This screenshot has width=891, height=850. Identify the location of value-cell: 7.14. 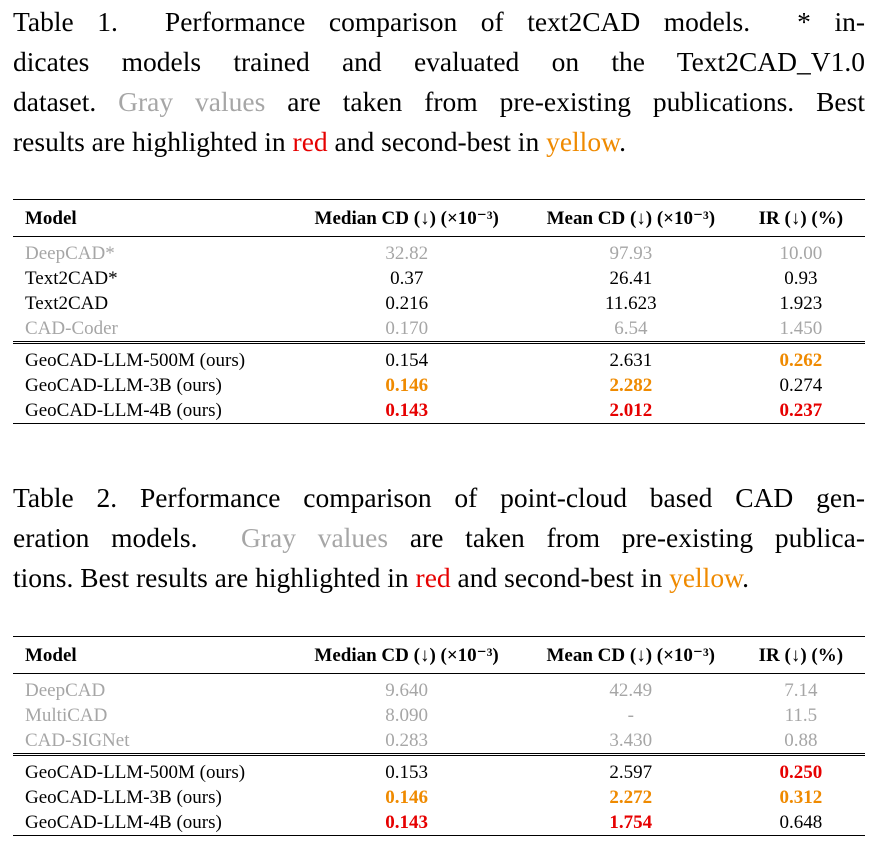
(801, 690).